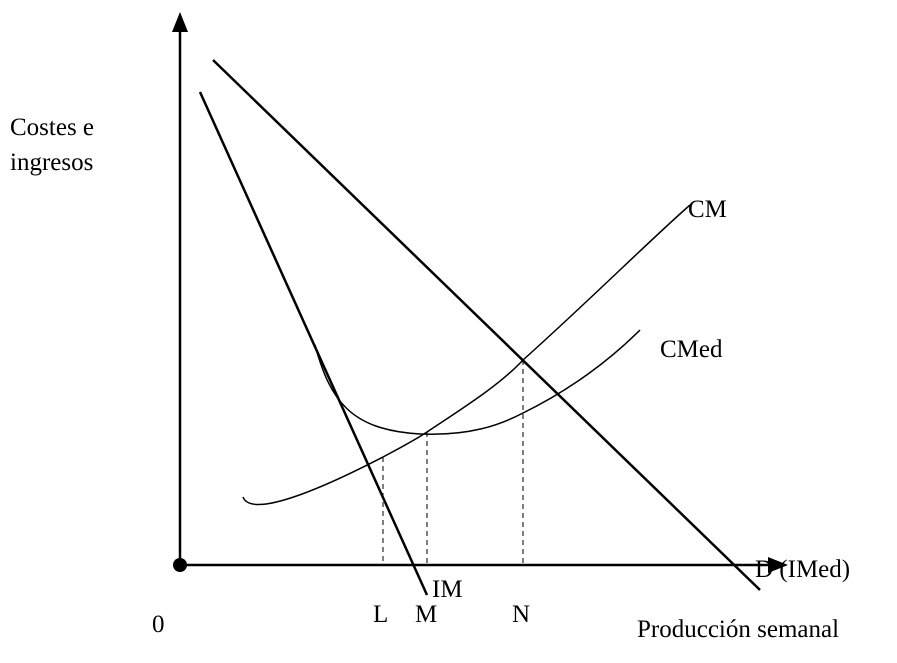  What do you see at coordinates (180, 22) in the screenshot?
I see `y-arrow` at bounding box center [180, 22].